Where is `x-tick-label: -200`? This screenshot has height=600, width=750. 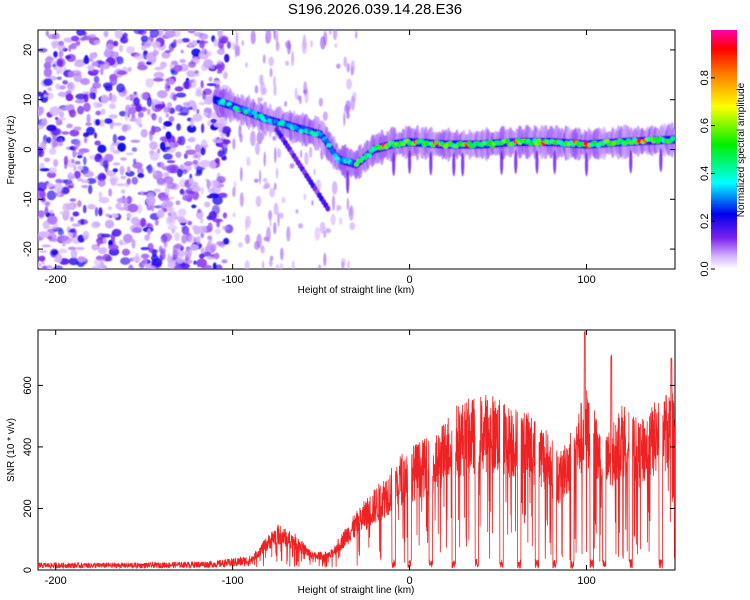 x-tick-label: -200 is located at coordinates (56, 280).